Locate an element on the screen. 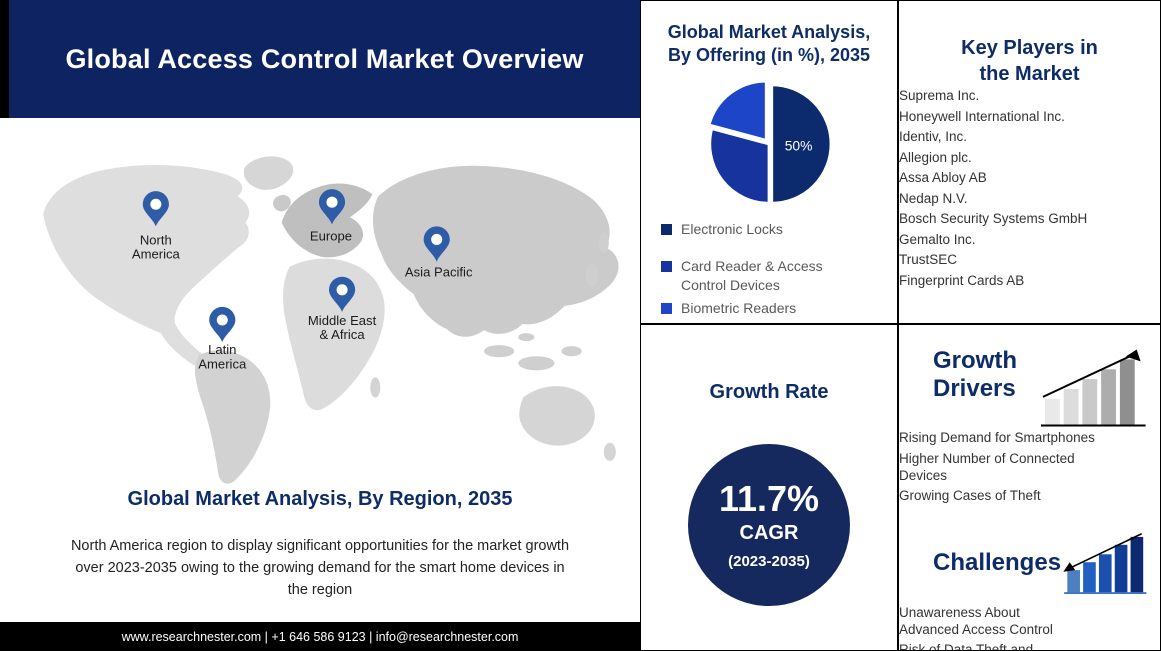  cagr-period: (2023-2035) is located at coordinates (769, 561).